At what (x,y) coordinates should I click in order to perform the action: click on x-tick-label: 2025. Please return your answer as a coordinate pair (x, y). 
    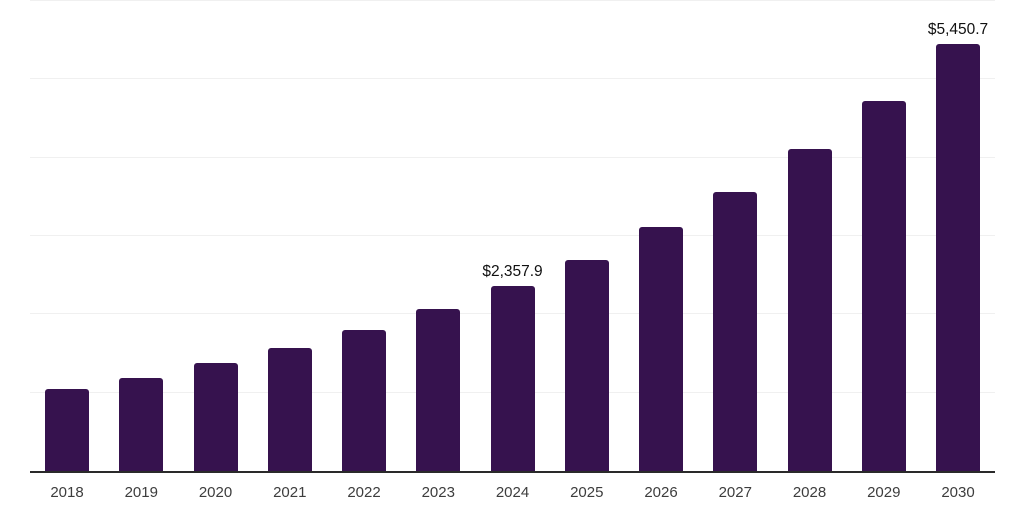
    Looking at the image, I should click on (587, 492).